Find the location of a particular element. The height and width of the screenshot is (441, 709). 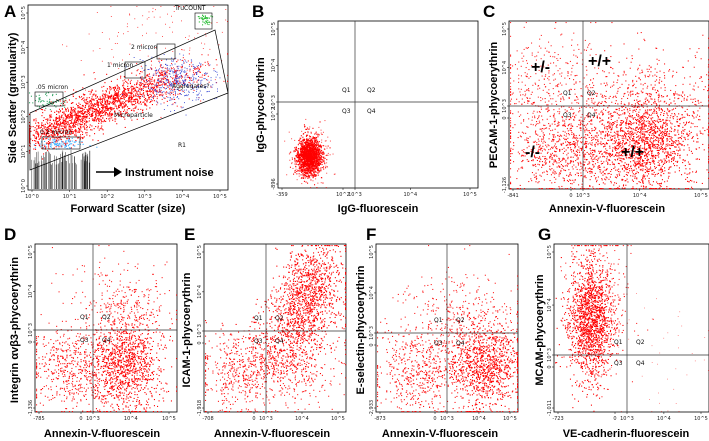

quadrant-q4-c: Q4 is located at coordinates (591, 115).